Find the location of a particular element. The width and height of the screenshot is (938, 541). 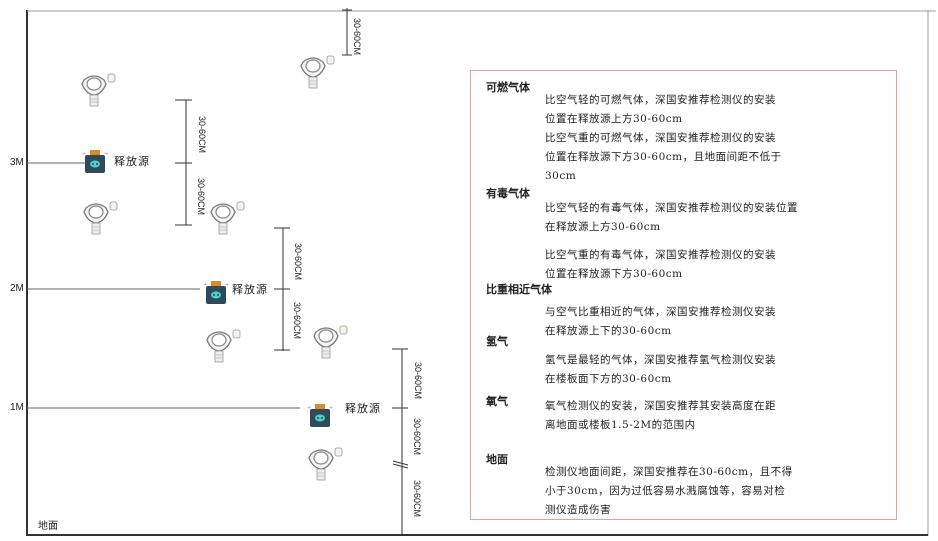

section-heading: 氢气 is located at coordinates (497, 341).